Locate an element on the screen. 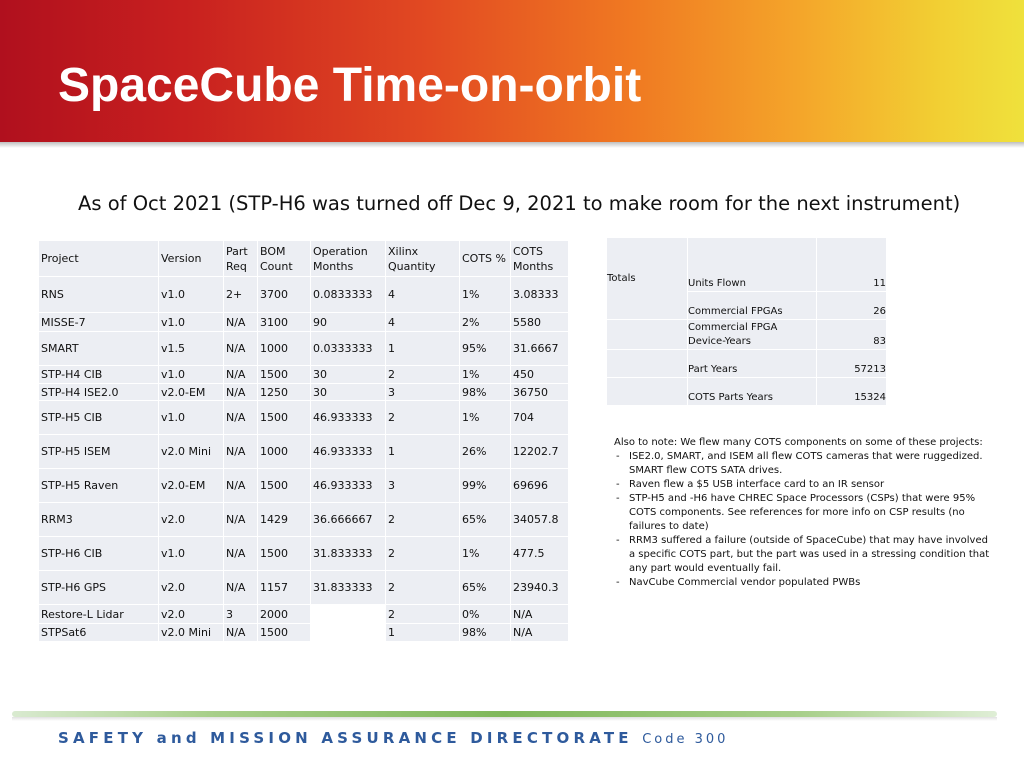 This screenshot has width=1024, height=768. totals-row-label: Commercial FPGA Device-Years is located at coordinates (752, 334).